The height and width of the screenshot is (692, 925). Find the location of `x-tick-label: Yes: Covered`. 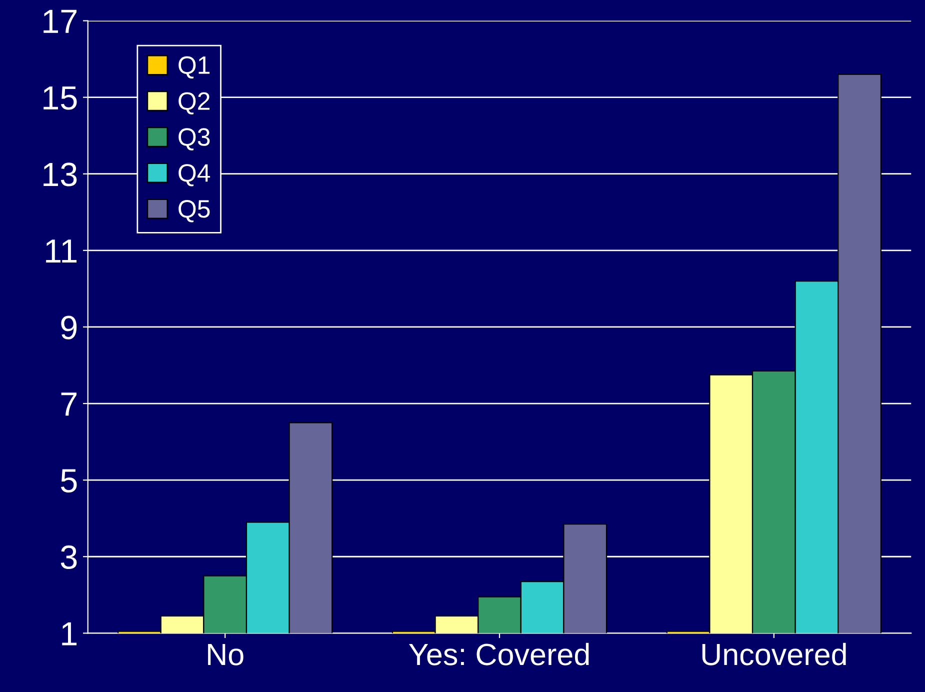

x-tick-label: Yes: Covered is located at coordinates (499, 654).